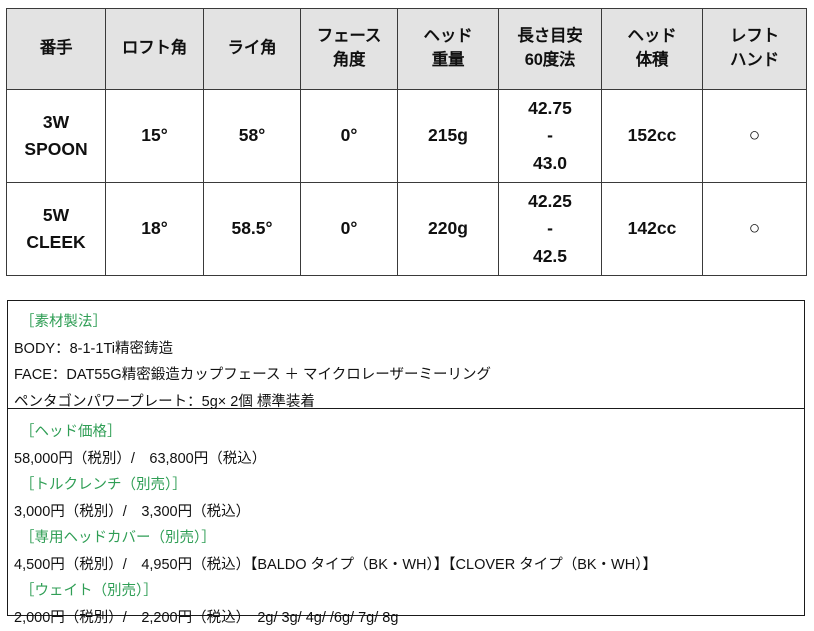  What do you see at coordinates (550, 61) in the screenshot?
I see `column-header-length-line2: 60度法` at bounding box center [550, 61].